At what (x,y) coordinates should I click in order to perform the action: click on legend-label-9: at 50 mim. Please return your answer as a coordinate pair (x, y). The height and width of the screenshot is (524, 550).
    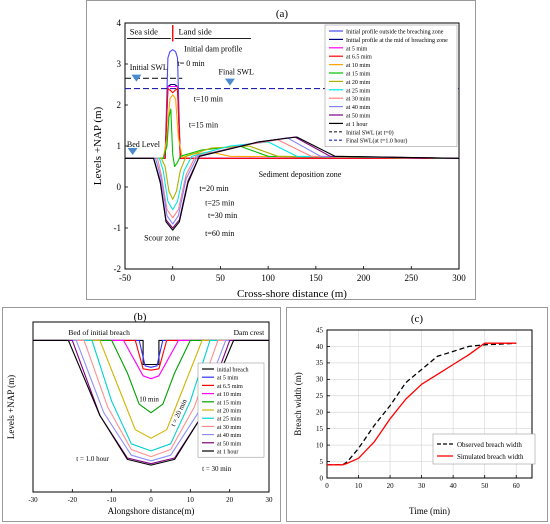
    Looking at the image, I should click on (229, 444).